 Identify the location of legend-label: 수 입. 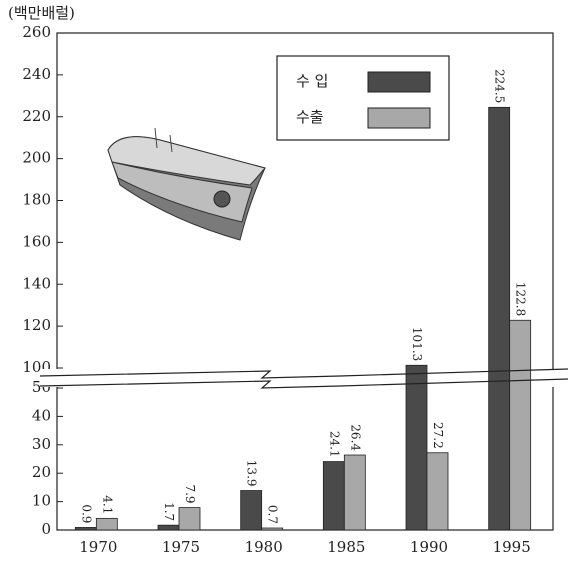
(312, 81).